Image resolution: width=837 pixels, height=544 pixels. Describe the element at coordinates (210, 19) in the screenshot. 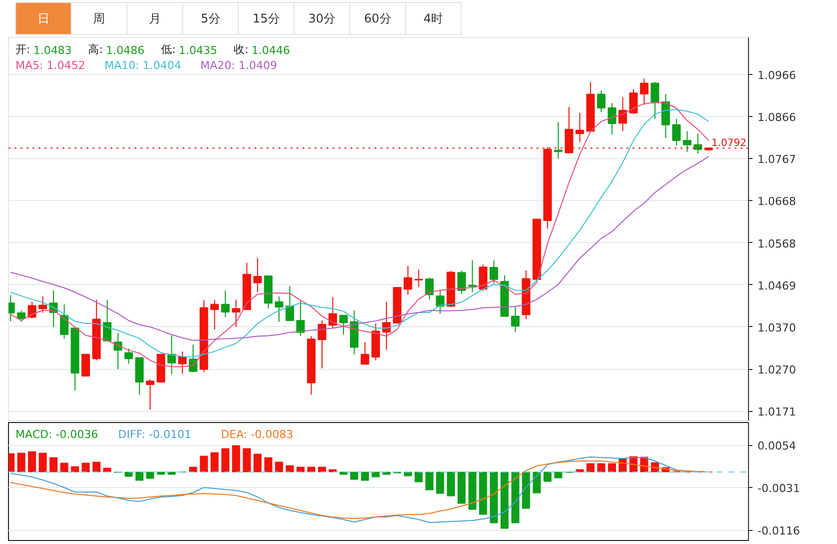

I see `text: 5分` at that location.